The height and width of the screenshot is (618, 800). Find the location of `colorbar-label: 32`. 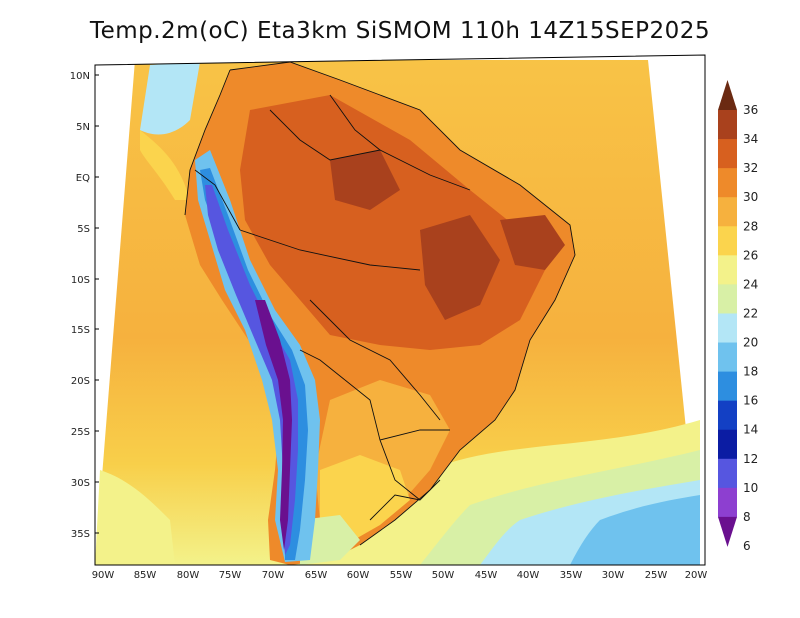

colorbar-label: 32 is located at coordinates (750, 168).